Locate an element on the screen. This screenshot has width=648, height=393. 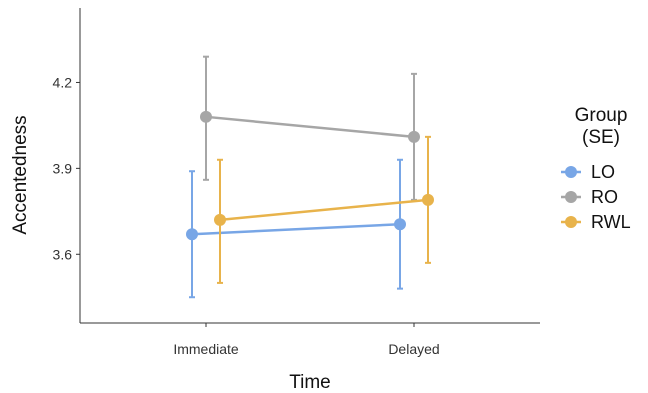
legend: Group (SE) LO RO RWL is located at coordinates (596, 168).